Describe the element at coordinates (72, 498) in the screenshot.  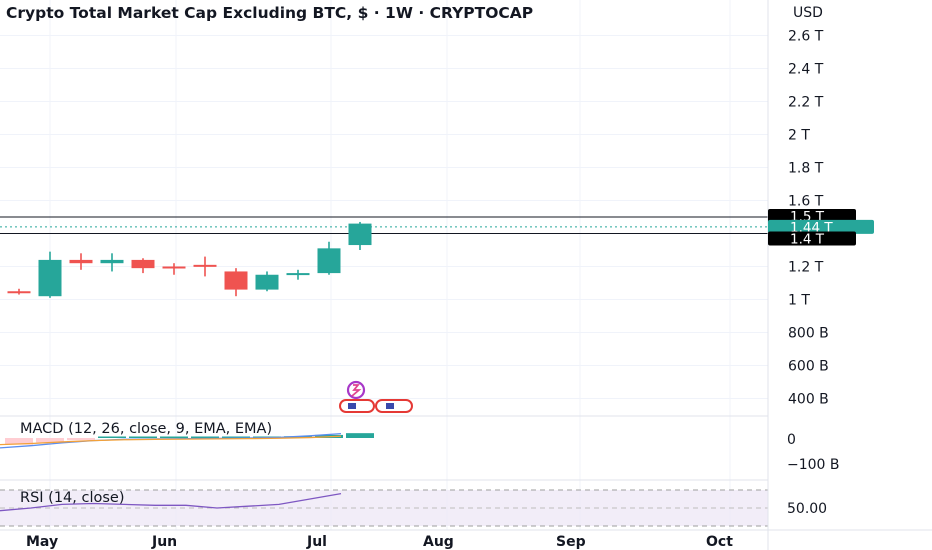
I see `rsi-label: RSI (14, close)` at that location.